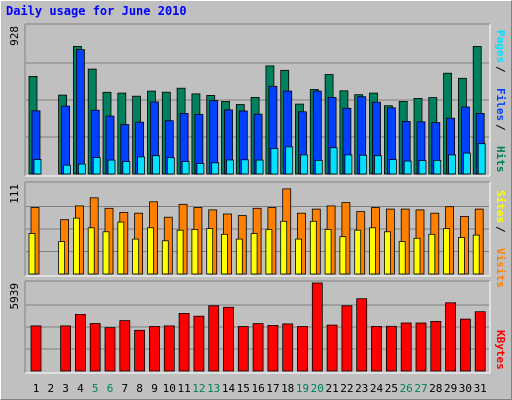 This screenshot has width=512, height=400. Describe the element at coordinates (14, 36) in the screenshot. I see `hits-max-label: 928` at that location.